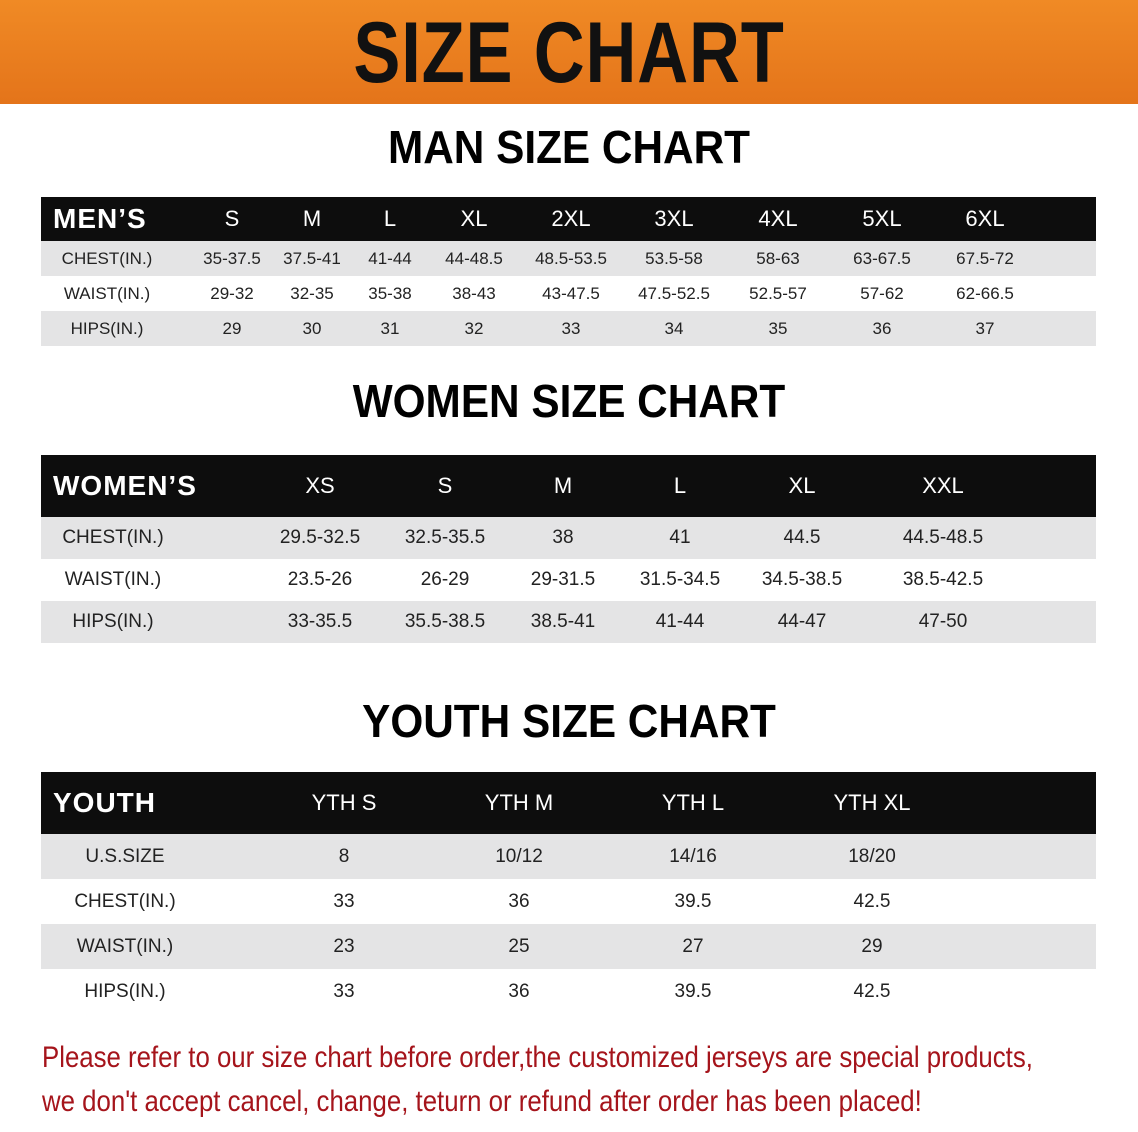 This screenshot has width=1138, height=1132. I want to click on table-cell: 43-47.5, so click(571, 293).